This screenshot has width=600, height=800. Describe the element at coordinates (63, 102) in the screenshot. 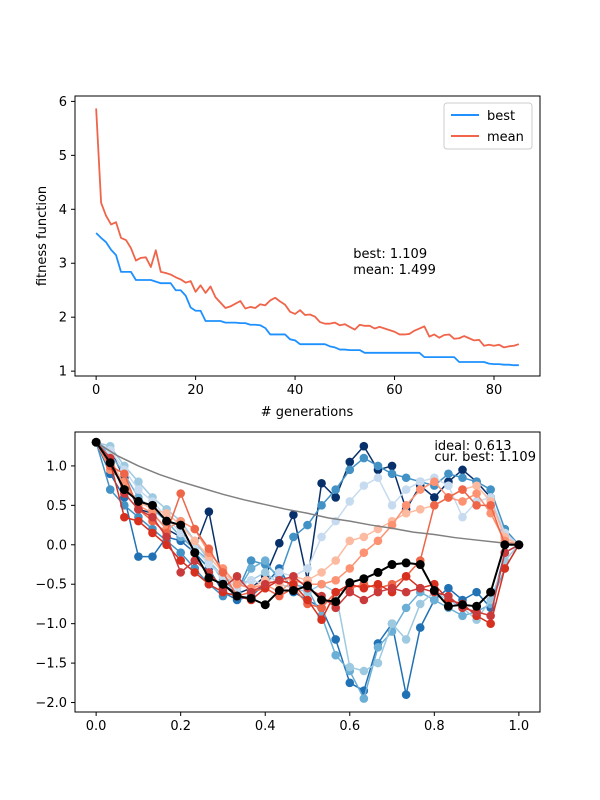

I see `fitness-y-tick-label: 6` at that location.